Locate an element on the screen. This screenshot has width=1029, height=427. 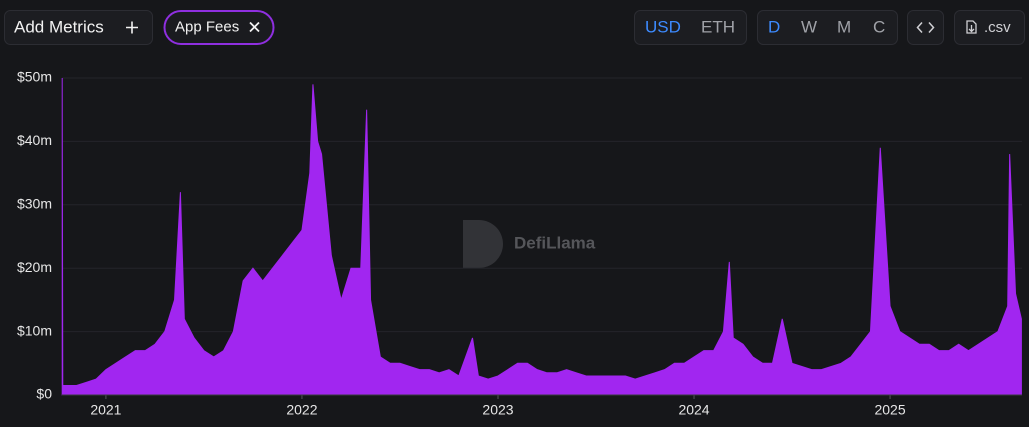
x-tick-label: 2022 is located at coordinates (301, 410).